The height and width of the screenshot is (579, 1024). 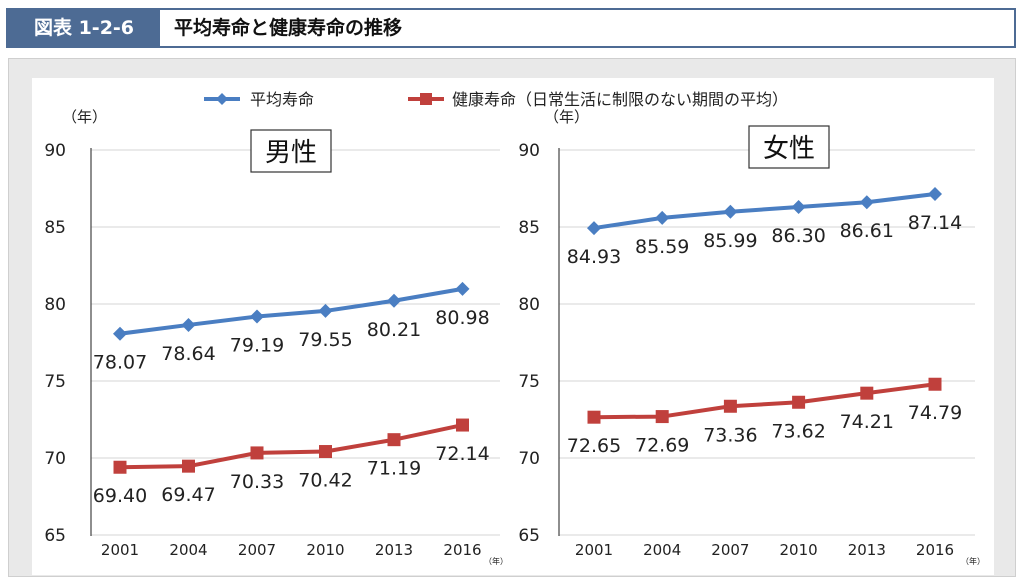 I want to click on legend-item-series-2: 健康寿命（日常生活に制限のない期間の平均）, so click(x=598, y=99).